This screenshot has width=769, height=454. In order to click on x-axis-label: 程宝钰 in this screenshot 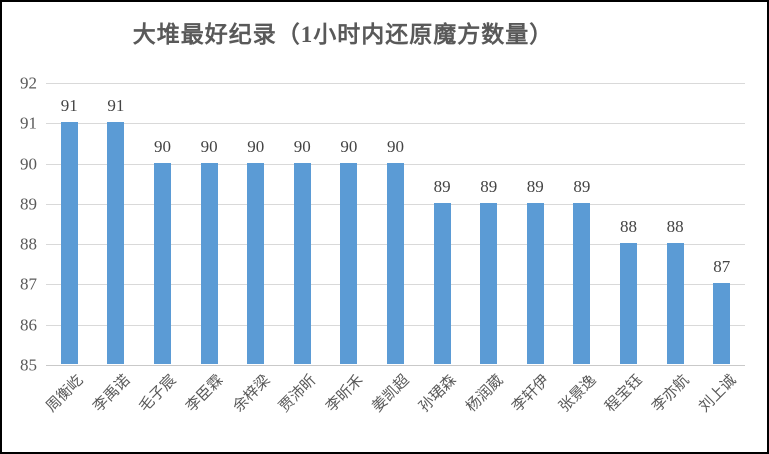, I will do `click(624, 394)`.